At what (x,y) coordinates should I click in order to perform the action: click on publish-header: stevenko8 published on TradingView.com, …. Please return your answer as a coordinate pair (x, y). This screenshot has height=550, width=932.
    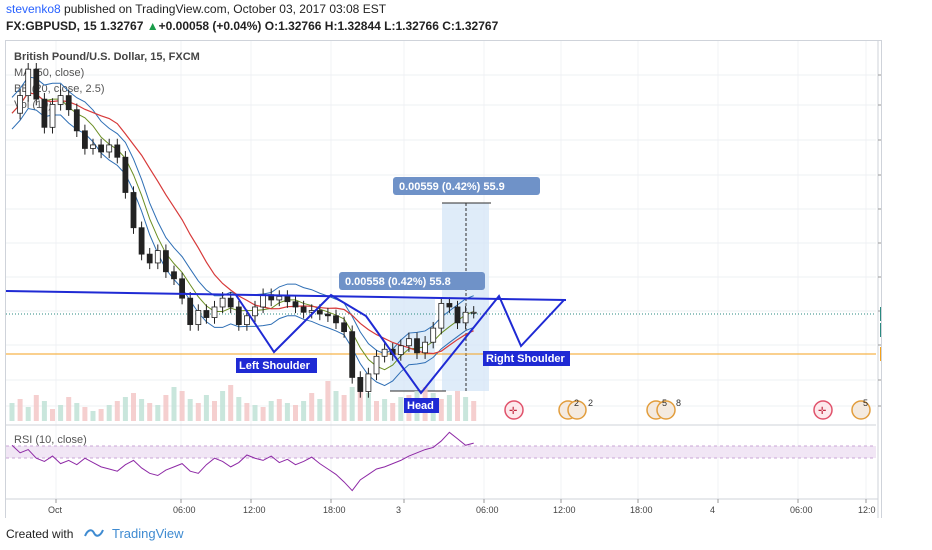
    Looking at the image, I should click on (466, 19).